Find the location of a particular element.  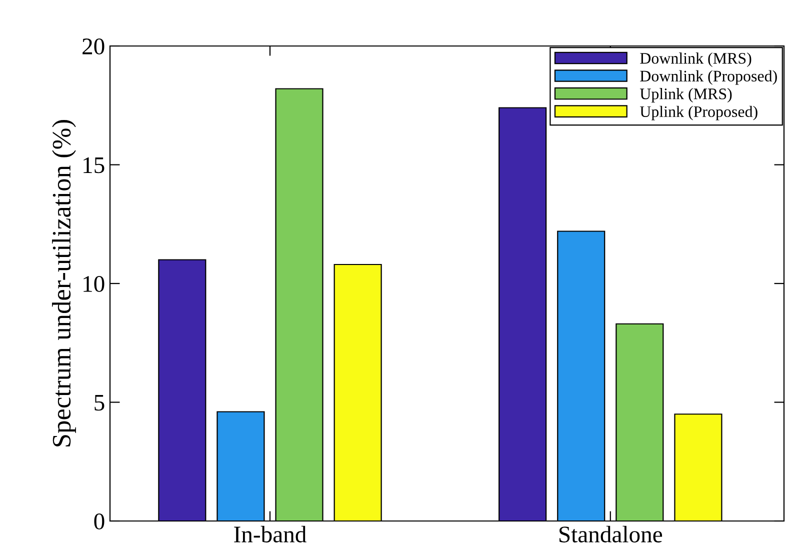

y-tick-label: 0 is located at coordinates (99, 521).